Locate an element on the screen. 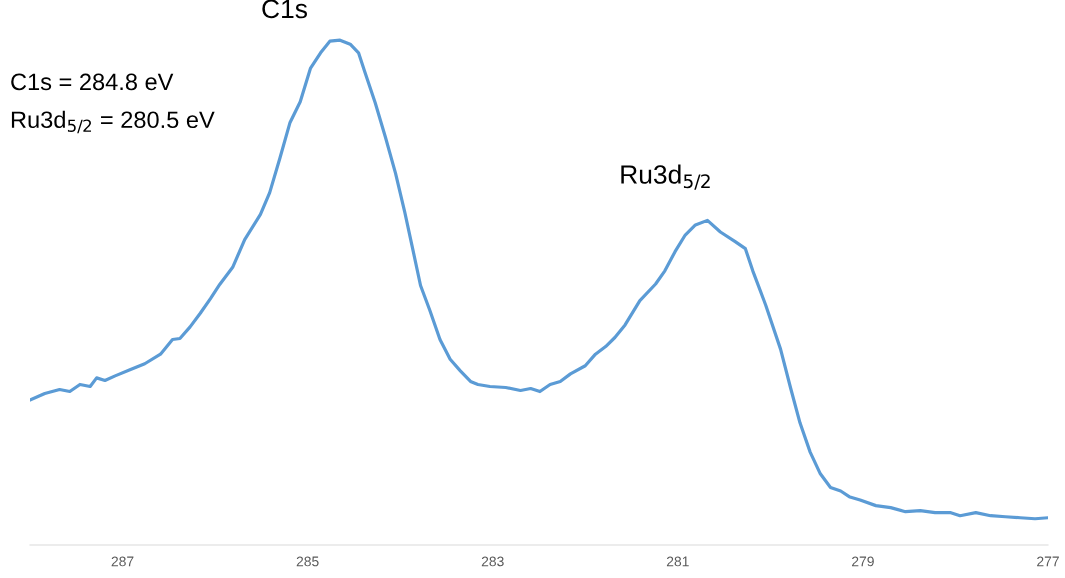 The width and height of the screenshot is (1065, 578). annotation: C1s = 284.8 eV is located at coordinates (92, 82).